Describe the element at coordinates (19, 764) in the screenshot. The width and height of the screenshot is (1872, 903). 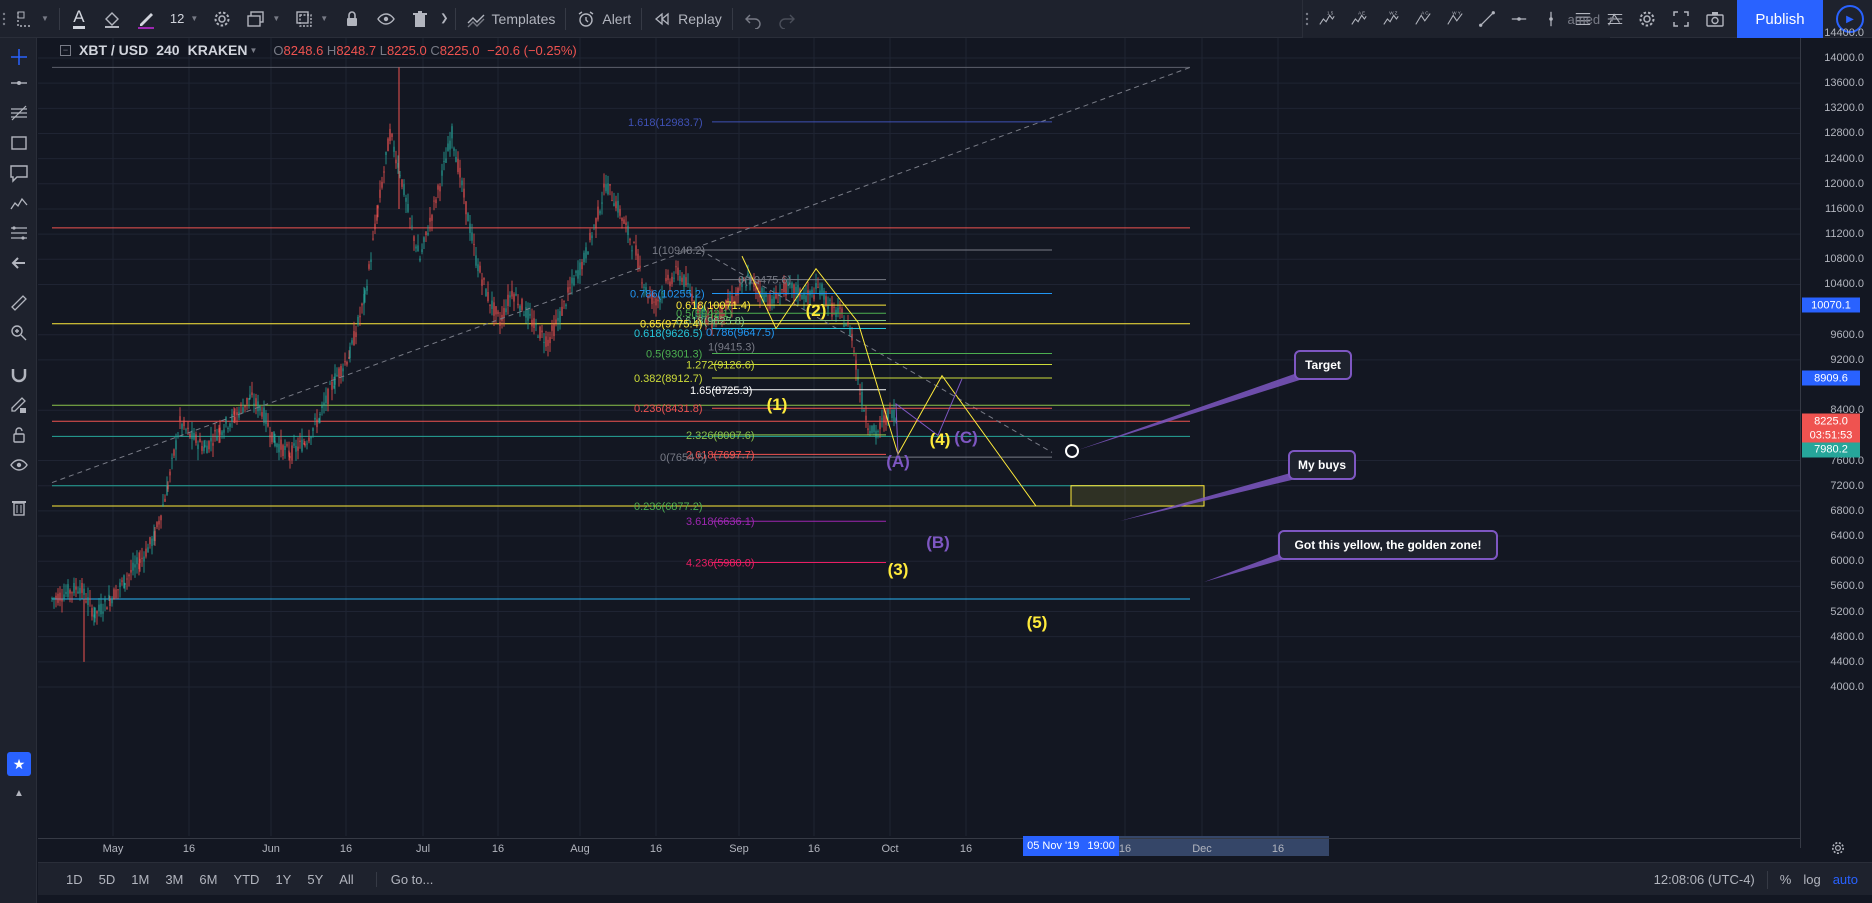
I see `favorites-star-icon: ★` at that location.